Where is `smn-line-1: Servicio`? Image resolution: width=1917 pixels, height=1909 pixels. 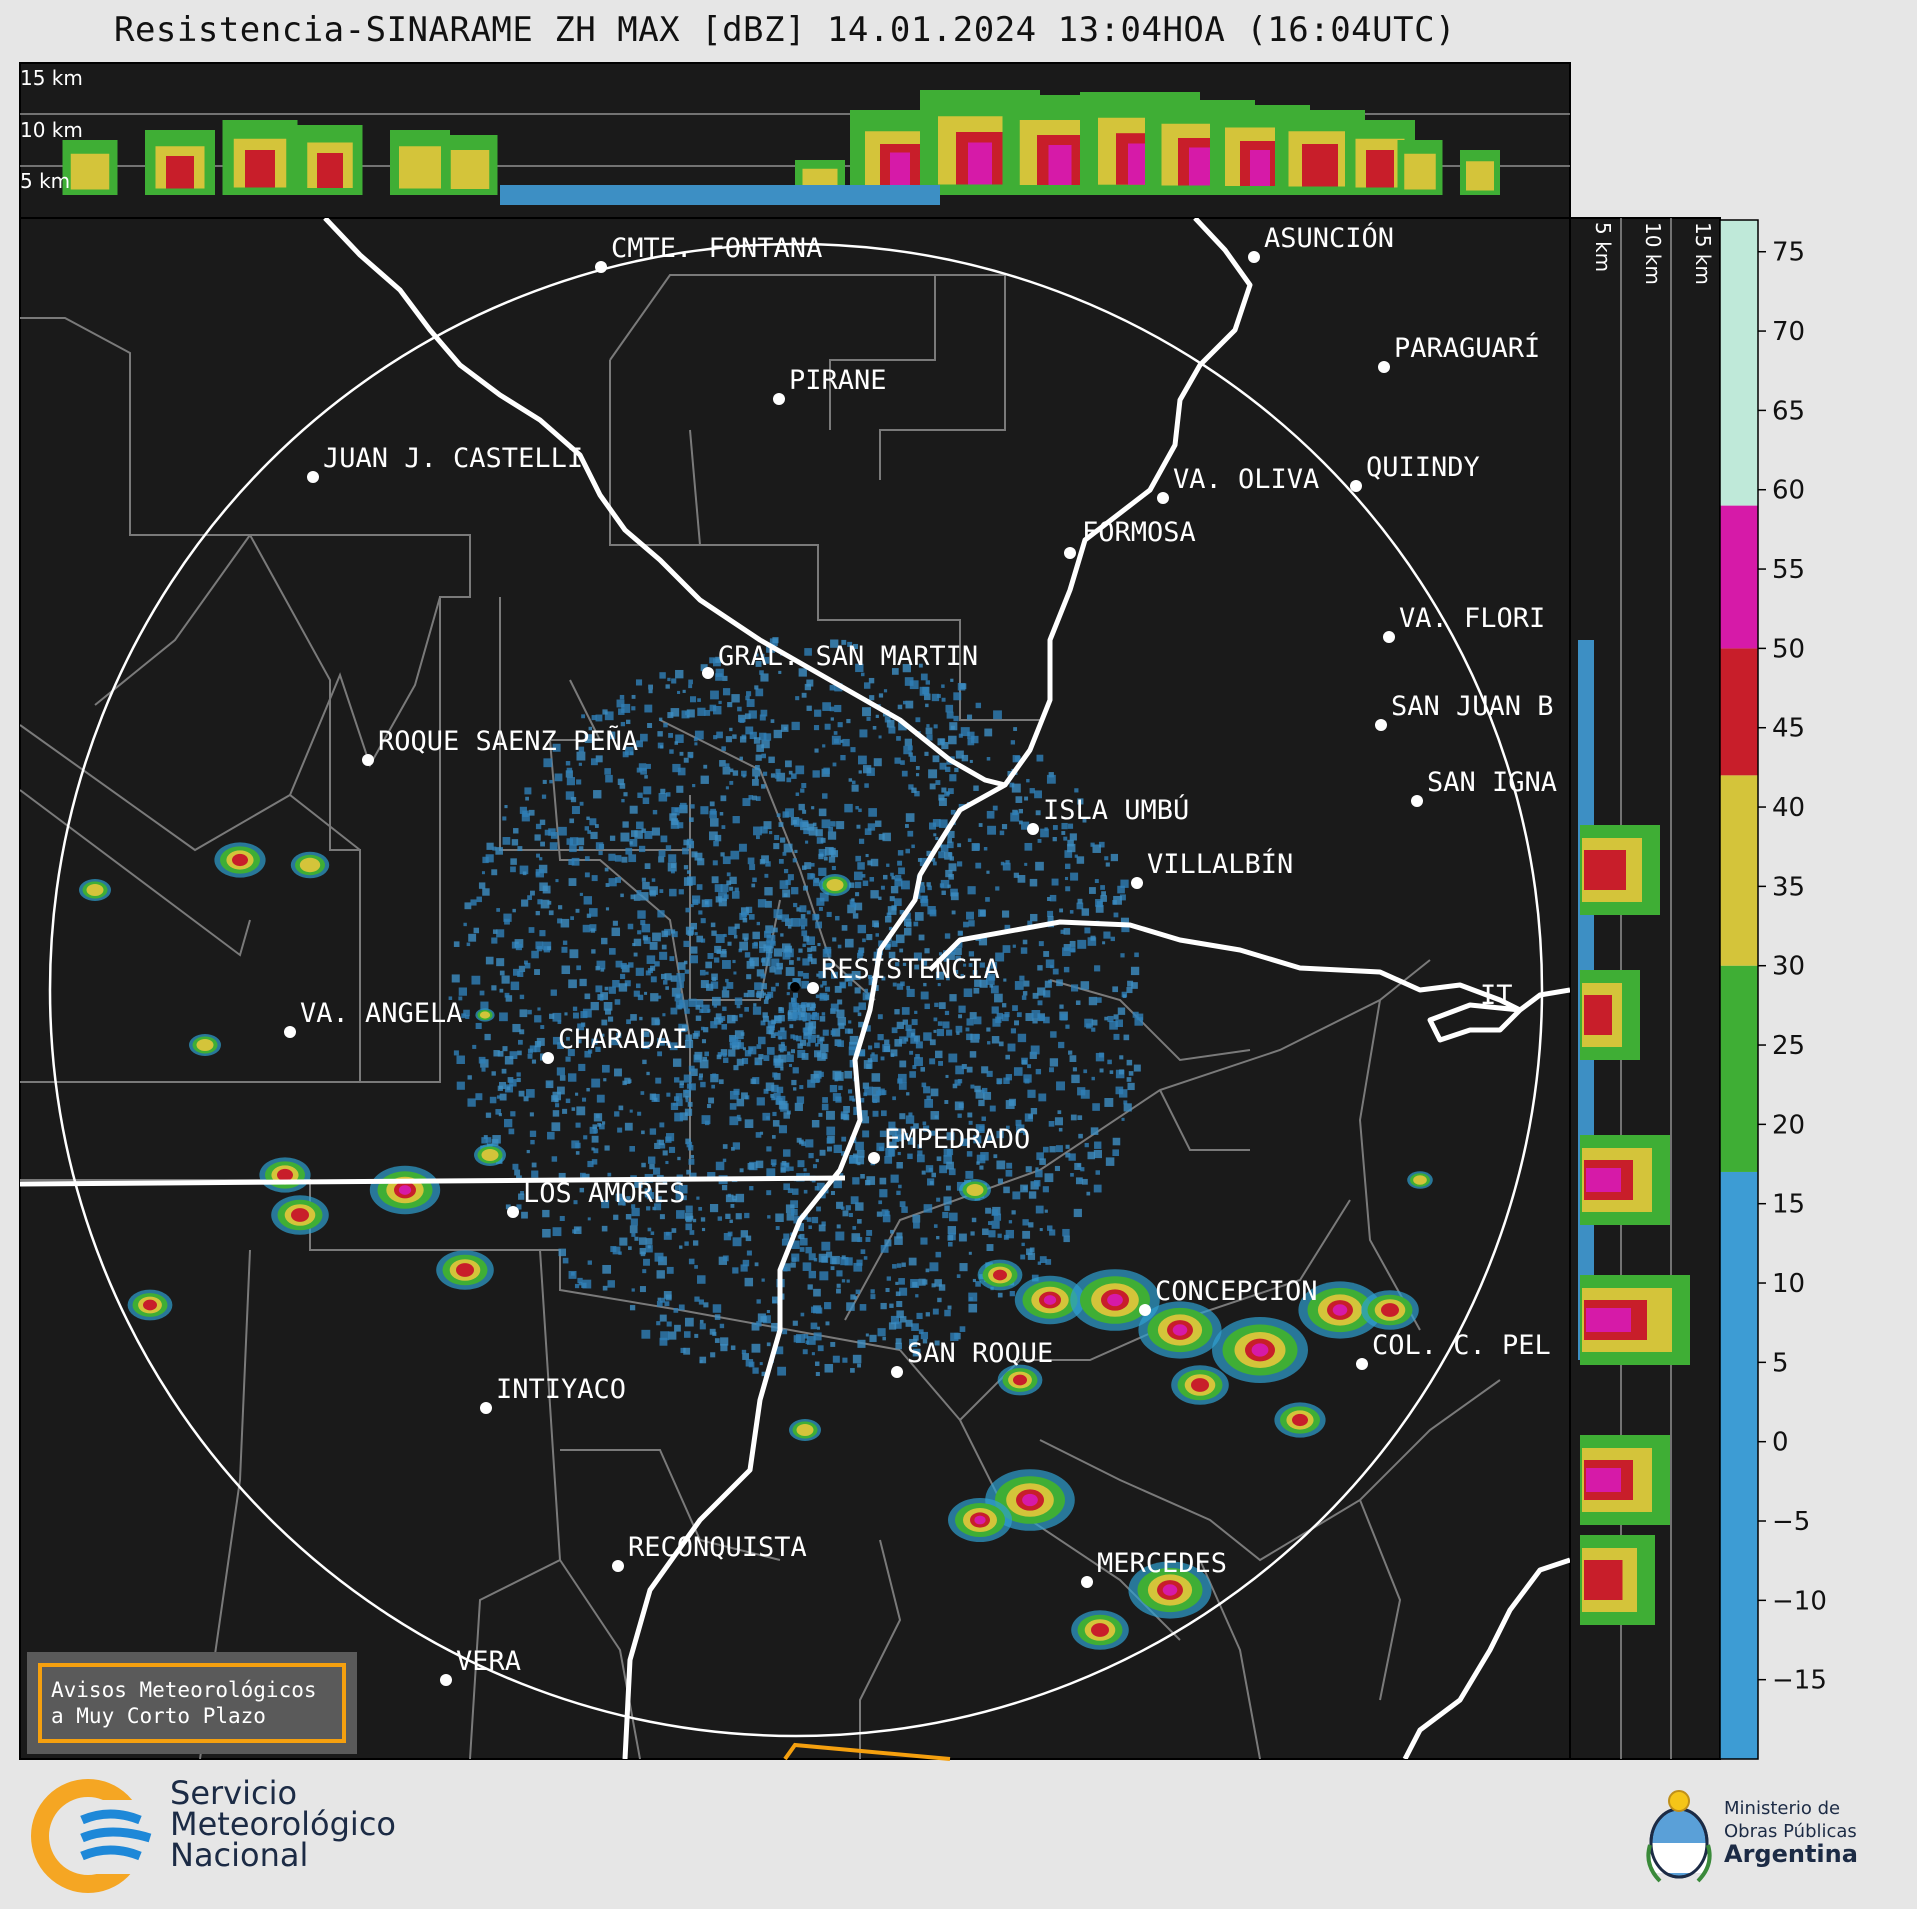 smn-line-1: Servicio is located at coordinates (234, 1793).